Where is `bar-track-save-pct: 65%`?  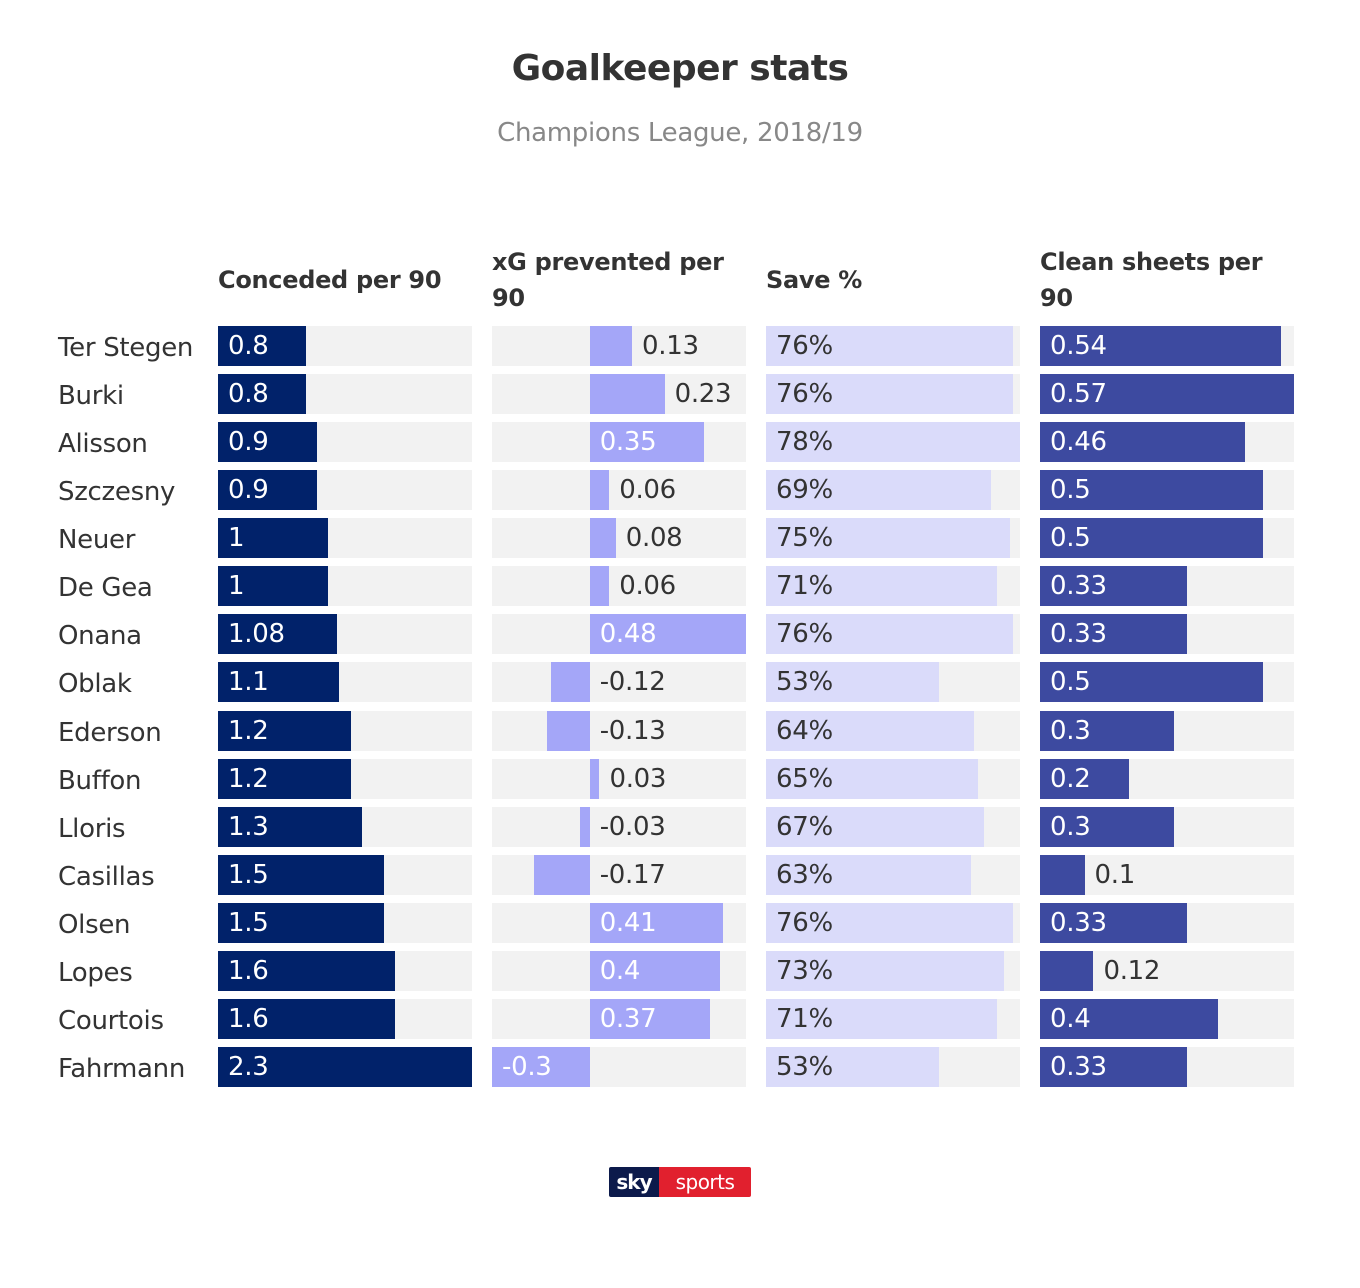 bar-track-save-pct: 65% is located at coordinates (893, 779).